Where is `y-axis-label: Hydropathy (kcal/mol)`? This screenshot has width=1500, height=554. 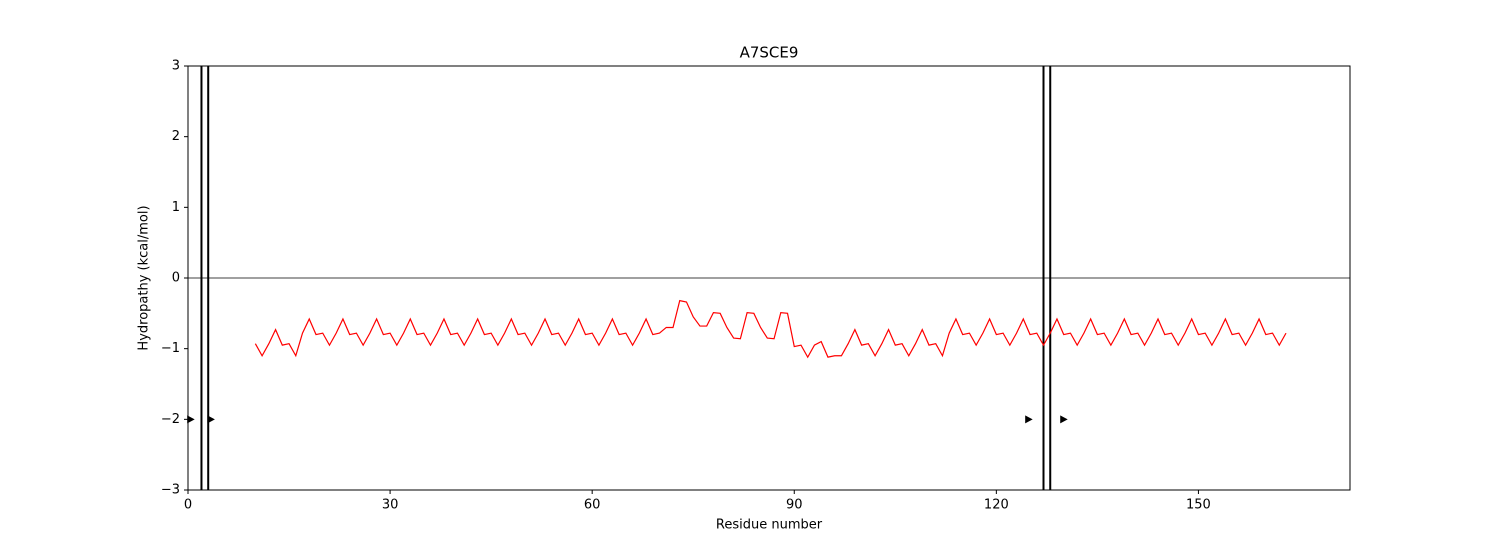 y-axis-label: Hydropathy (kcal/mol) is located at coordinates (144, 277).